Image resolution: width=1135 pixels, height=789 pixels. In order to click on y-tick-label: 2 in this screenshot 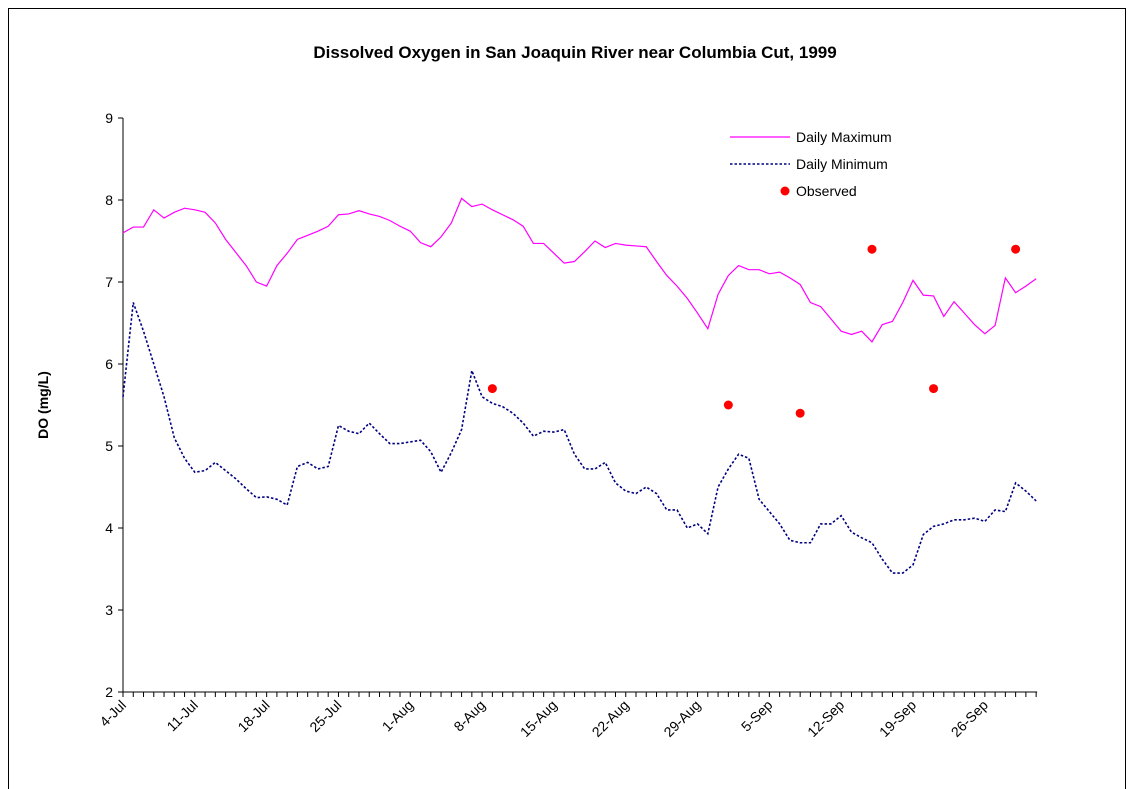, I will do `click(109, 692)`.